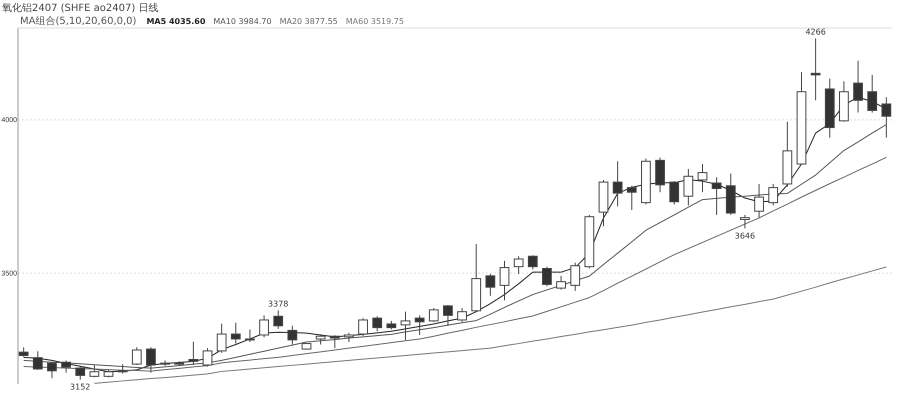 The width and height of the screenshot is (900, 397). Describe the element at coordinates (80, 8) in the screenshot. I see `chart-title: 氧化铝2407 (SHFE ao2407) 日线` at that location.